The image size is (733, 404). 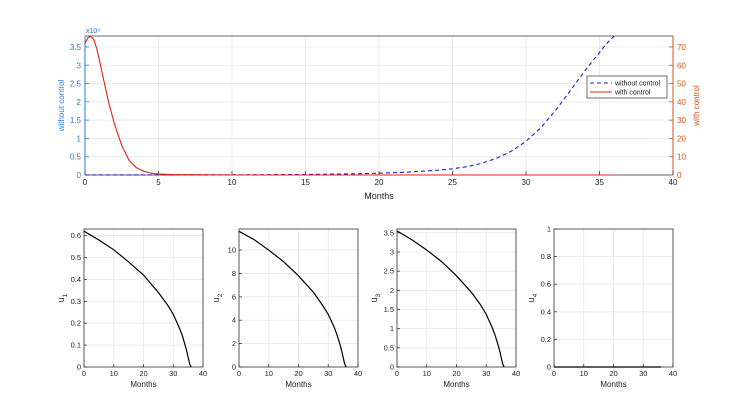 What do you see at coordinates (681, 102) in the screenshot?
I see `top-right-y-tick-label-4: 40` at bounding box center [681, 102].